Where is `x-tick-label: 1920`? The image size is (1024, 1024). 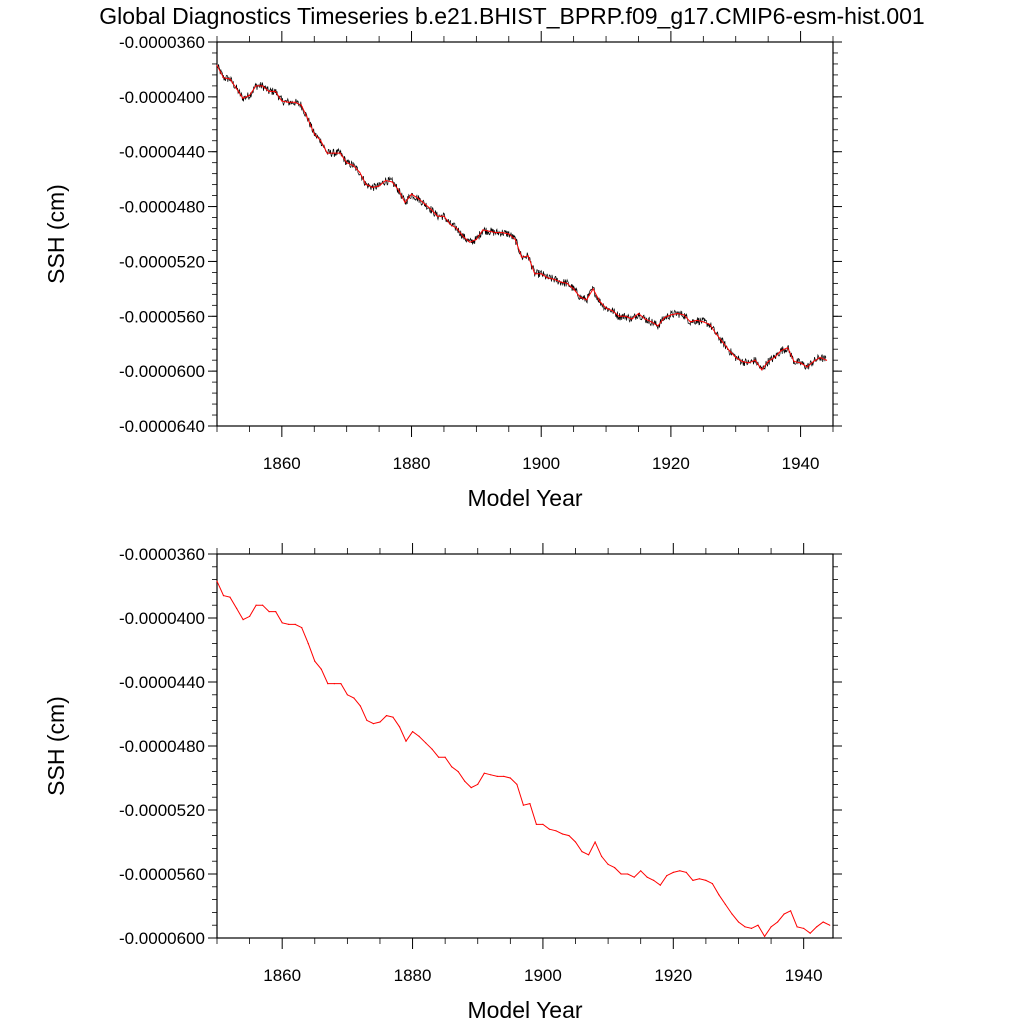
x-tick-label: 1920 is located at coordinates (673, 975).